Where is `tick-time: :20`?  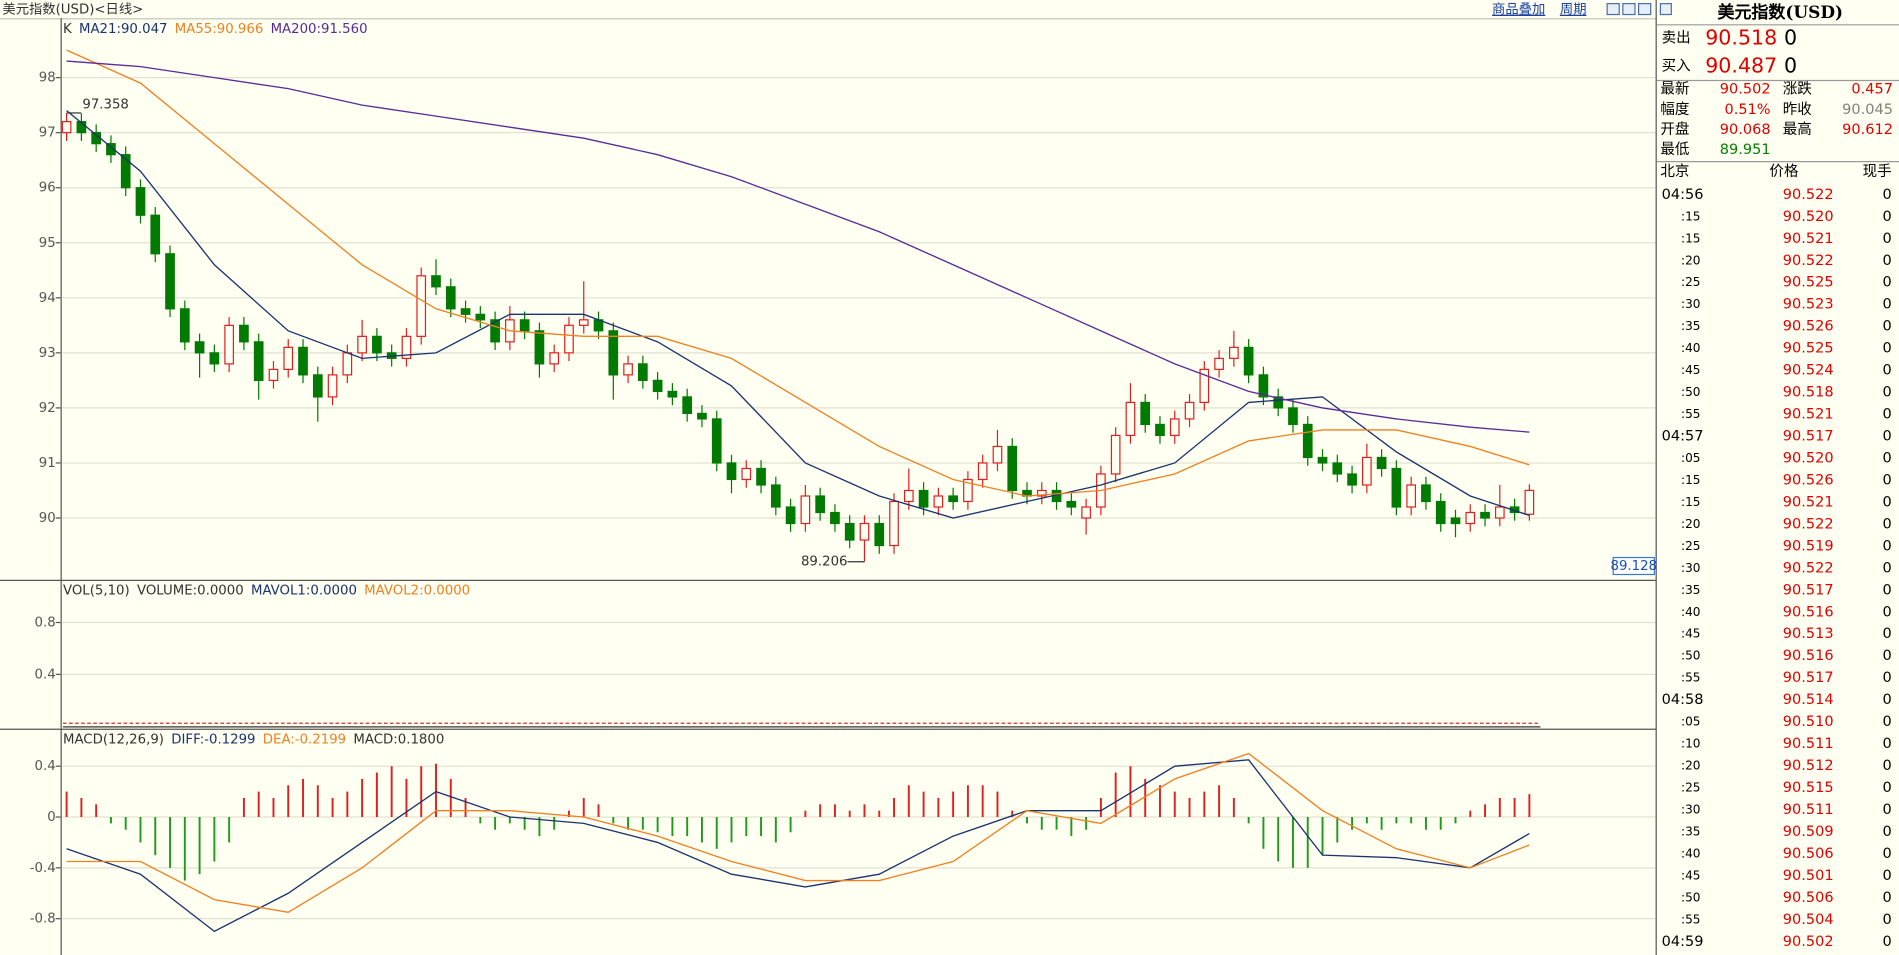
tick-time: :20 is located at coordinates (1690, 766).